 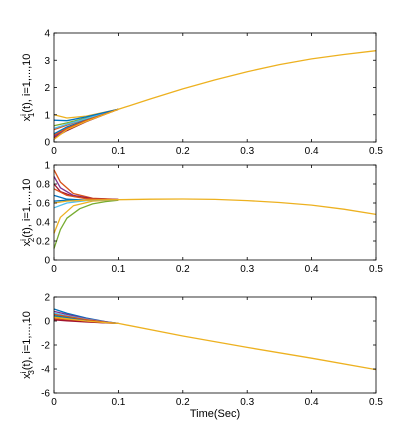 What do you see at coordinates (45, 394) in the screenshot?
I see `y-tick-label: -6` at bounding box center [45, 394].